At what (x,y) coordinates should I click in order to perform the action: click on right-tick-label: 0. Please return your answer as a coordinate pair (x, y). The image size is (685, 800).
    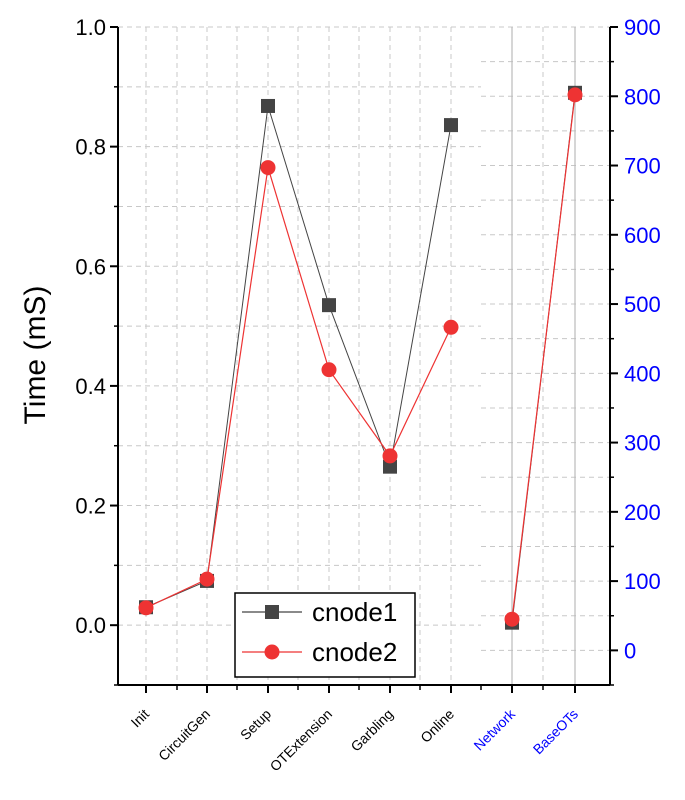
    Looking at the image, I should click on (630, 650).